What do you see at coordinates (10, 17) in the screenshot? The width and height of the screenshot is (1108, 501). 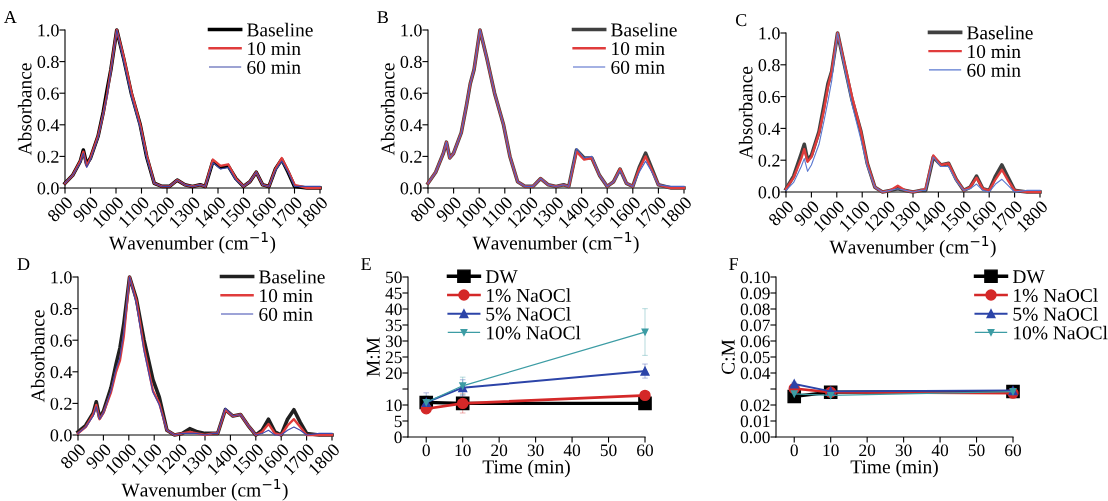 I see `chart-title: A` at bounding box center [10, 17].